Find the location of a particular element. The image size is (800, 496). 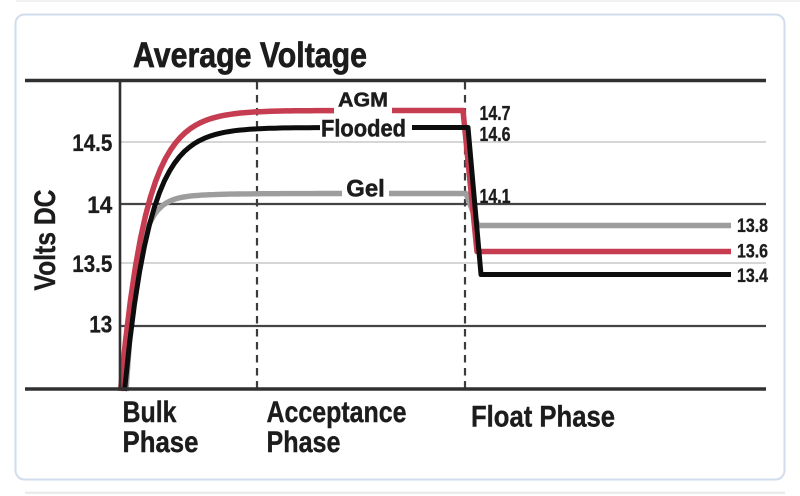

svg-text: 13 is located at coordinates (100, 325).